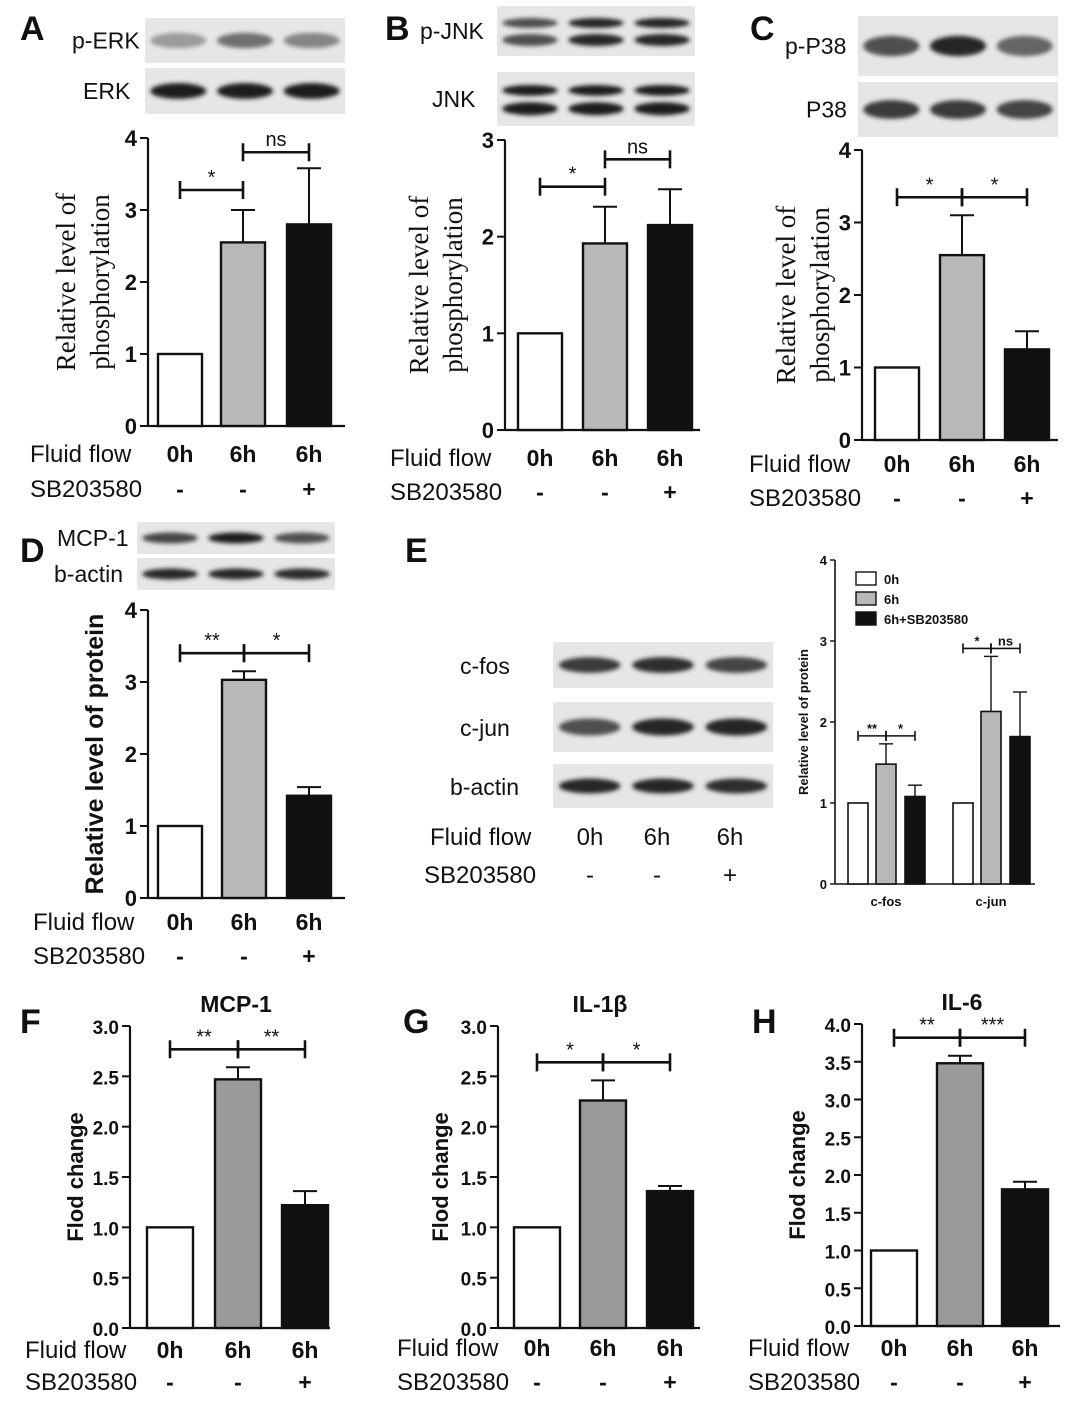  What do you see at coordinates (600, 1004) in the screenshot?
I see `chart-title: IL-1β` at bounding box center [600, 1004].